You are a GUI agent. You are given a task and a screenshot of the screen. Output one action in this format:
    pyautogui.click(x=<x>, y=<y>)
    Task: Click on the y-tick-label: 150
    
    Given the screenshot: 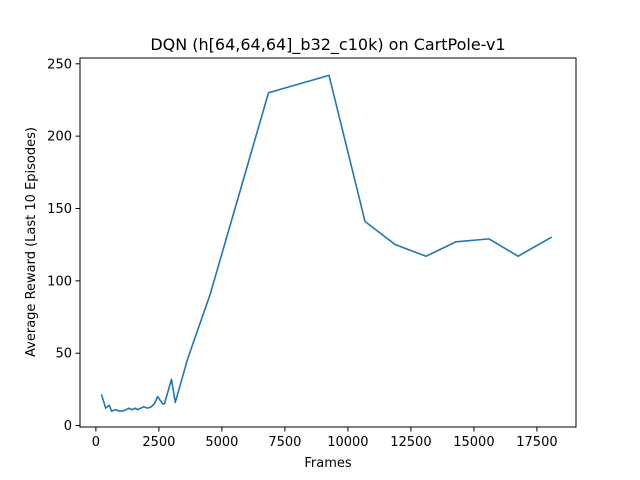 What is the action you would take?
    pyautogui.click(x=59, y=209)
    